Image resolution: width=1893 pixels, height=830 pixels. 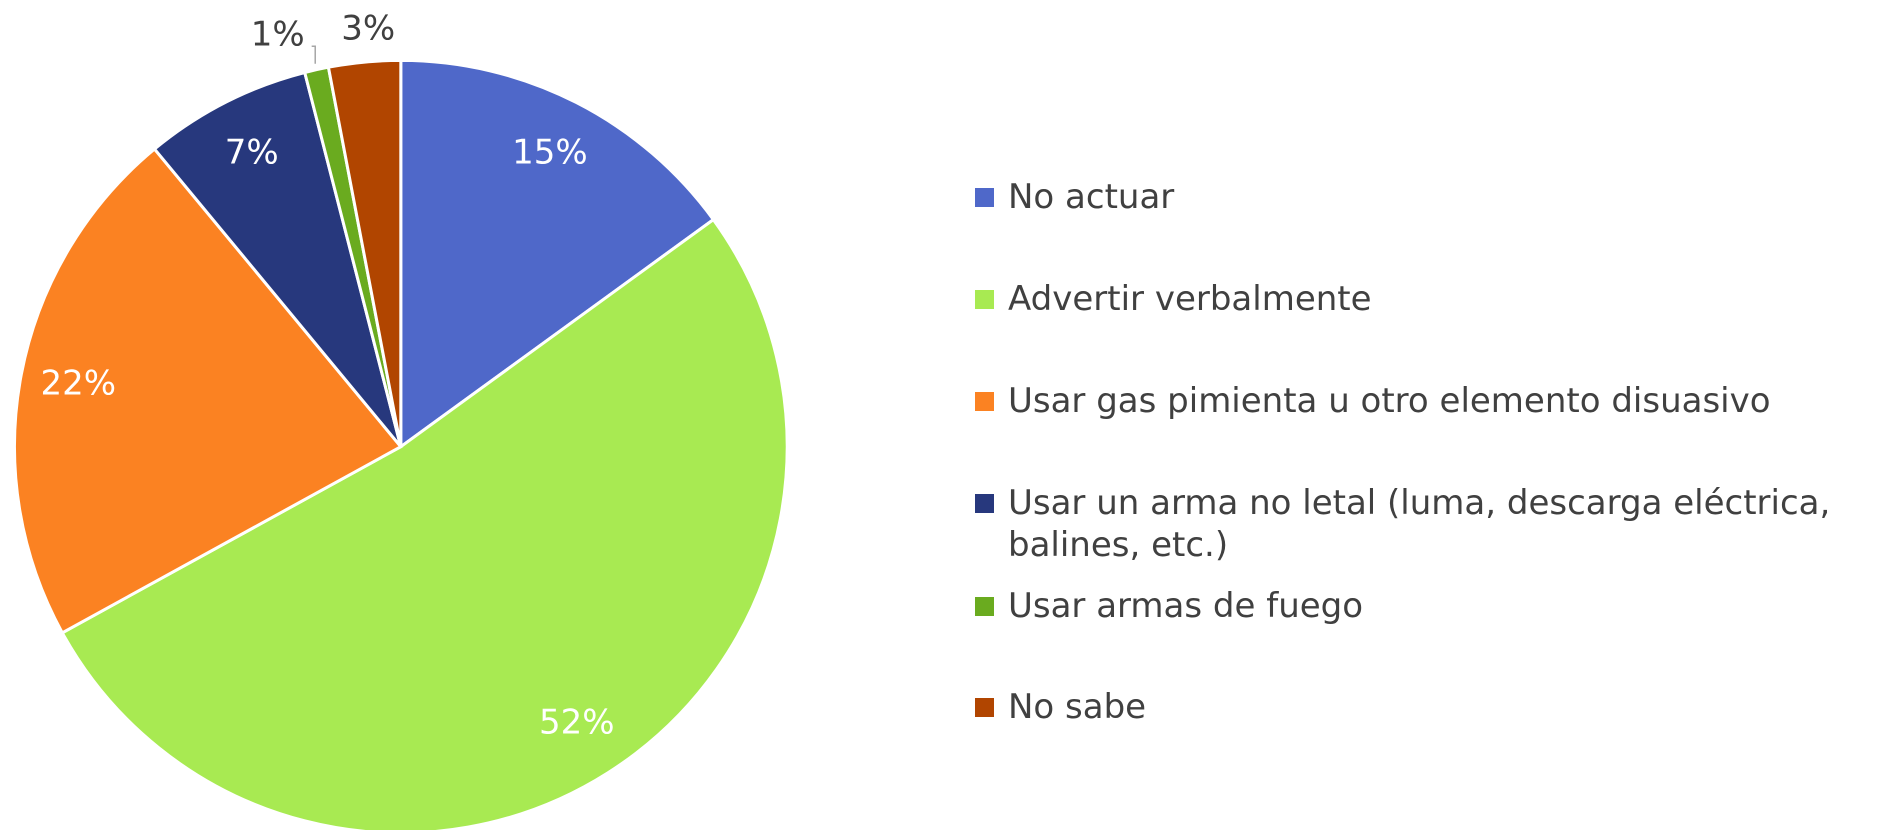 What do you see at coordinates (1190, 299) in the screenshot?
I see `legend-label: Advertir verbalmente` at bounding box center [1190, 299].